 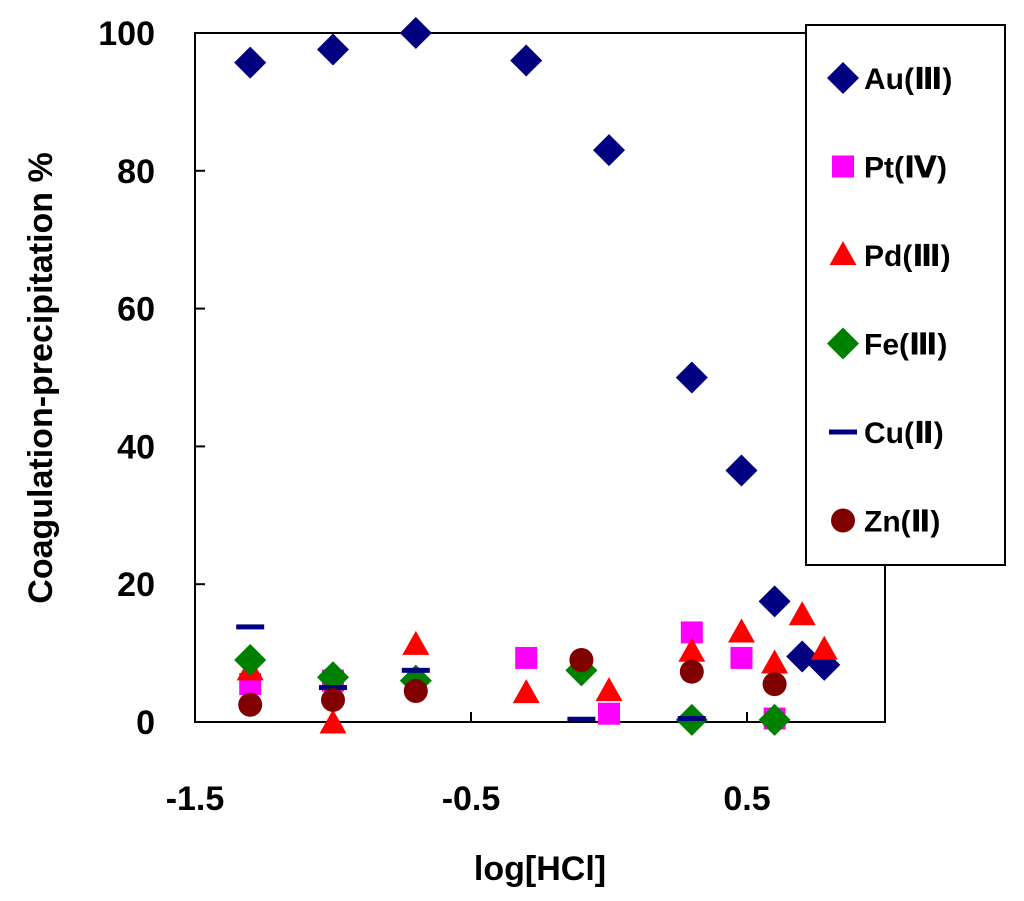 What do you see at coordinates (905, 345) in the screenshot?
I see `legend-label: Fe(Ⅲ)` at bounding box center [905, 345].